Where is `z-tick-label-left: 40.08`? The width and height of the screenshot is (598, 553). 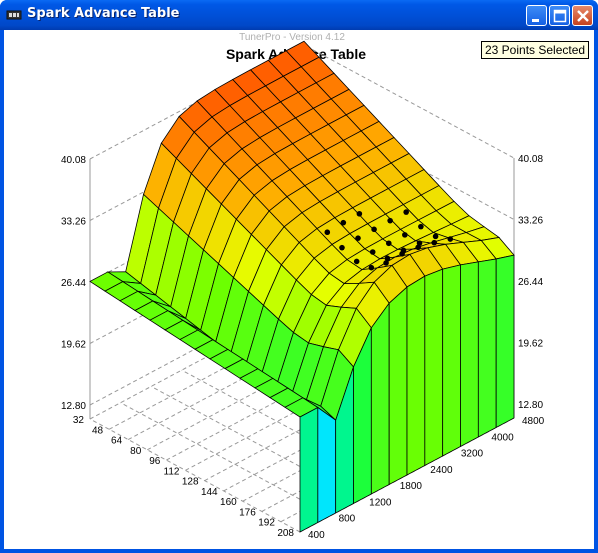 z-tick-label-left: 40.08 is located at coordinates (73, 160).